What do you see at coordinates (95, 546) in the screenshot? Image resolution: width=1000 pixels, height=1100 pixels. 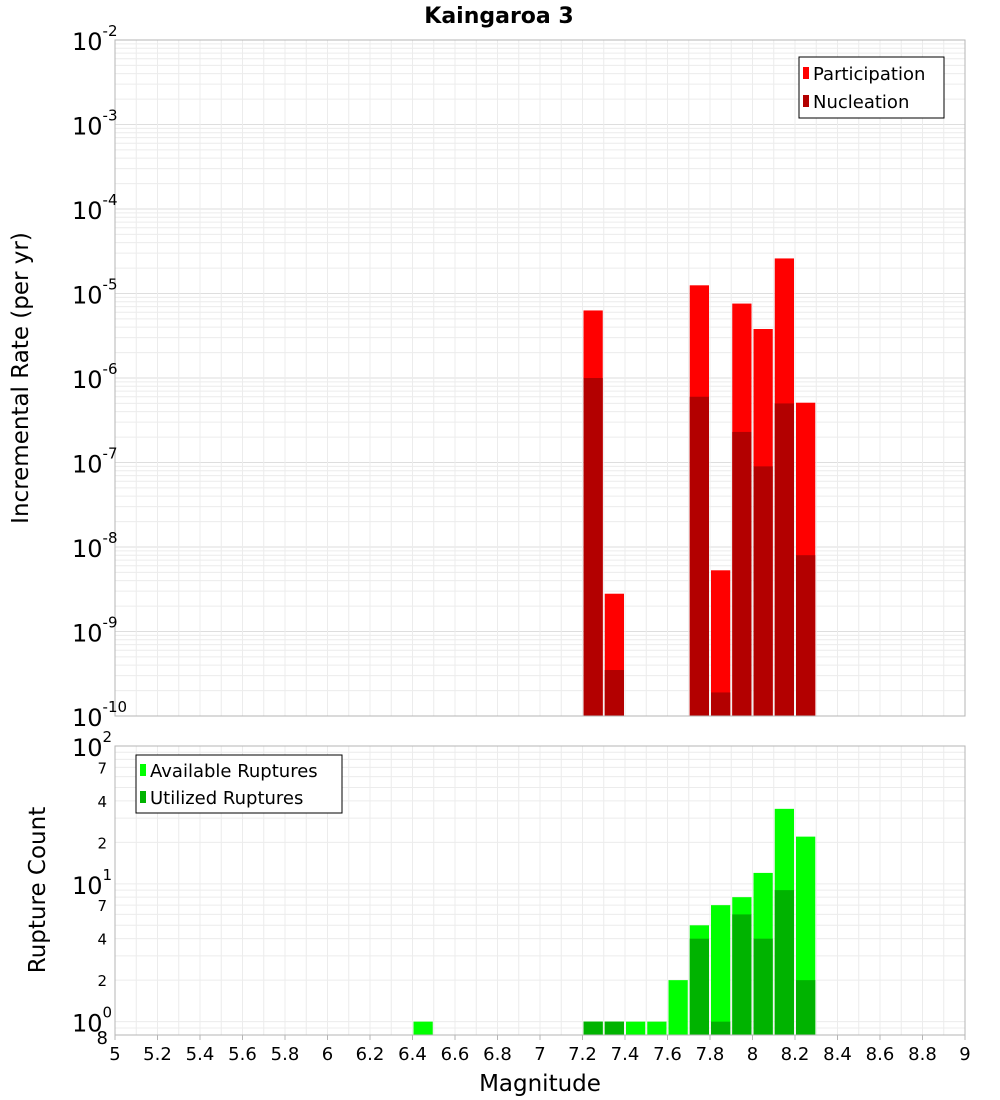 I see `rate-y-tick-label: 10⁻⁸` at bounding box center [95, 546].